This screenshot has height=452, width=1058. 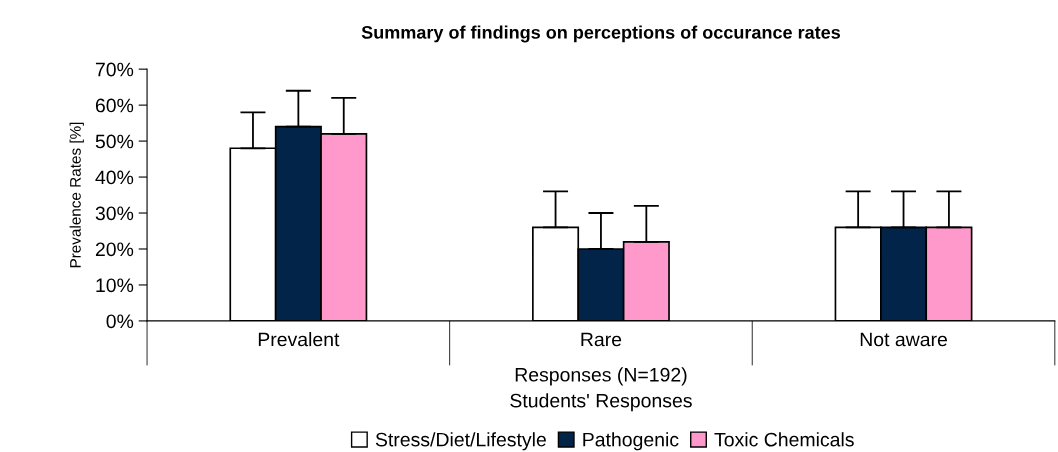 What do you see at coordinates (601, 402) in the screenshot?
I see `text: Students' Responses` at bounding box center [601, 402].